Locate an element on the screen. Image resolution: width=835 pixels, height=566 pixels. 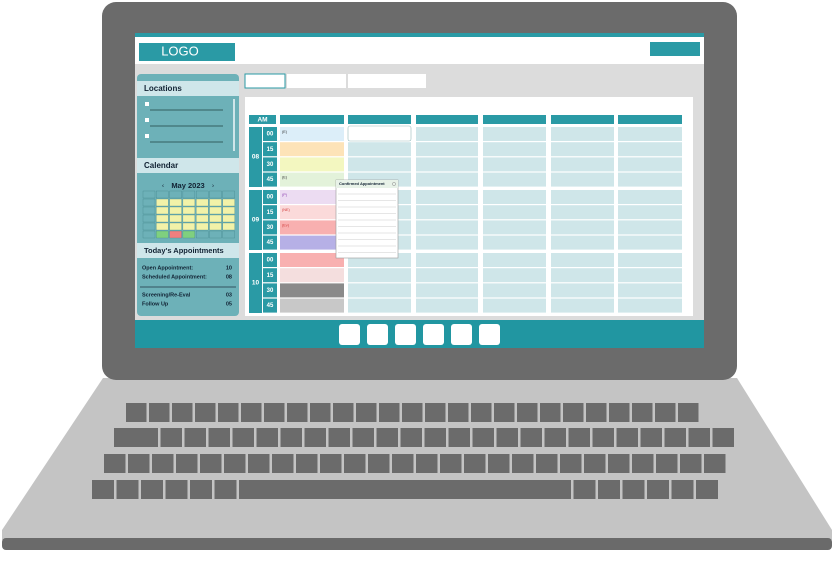
header-button is located at coordinates (675, 49).